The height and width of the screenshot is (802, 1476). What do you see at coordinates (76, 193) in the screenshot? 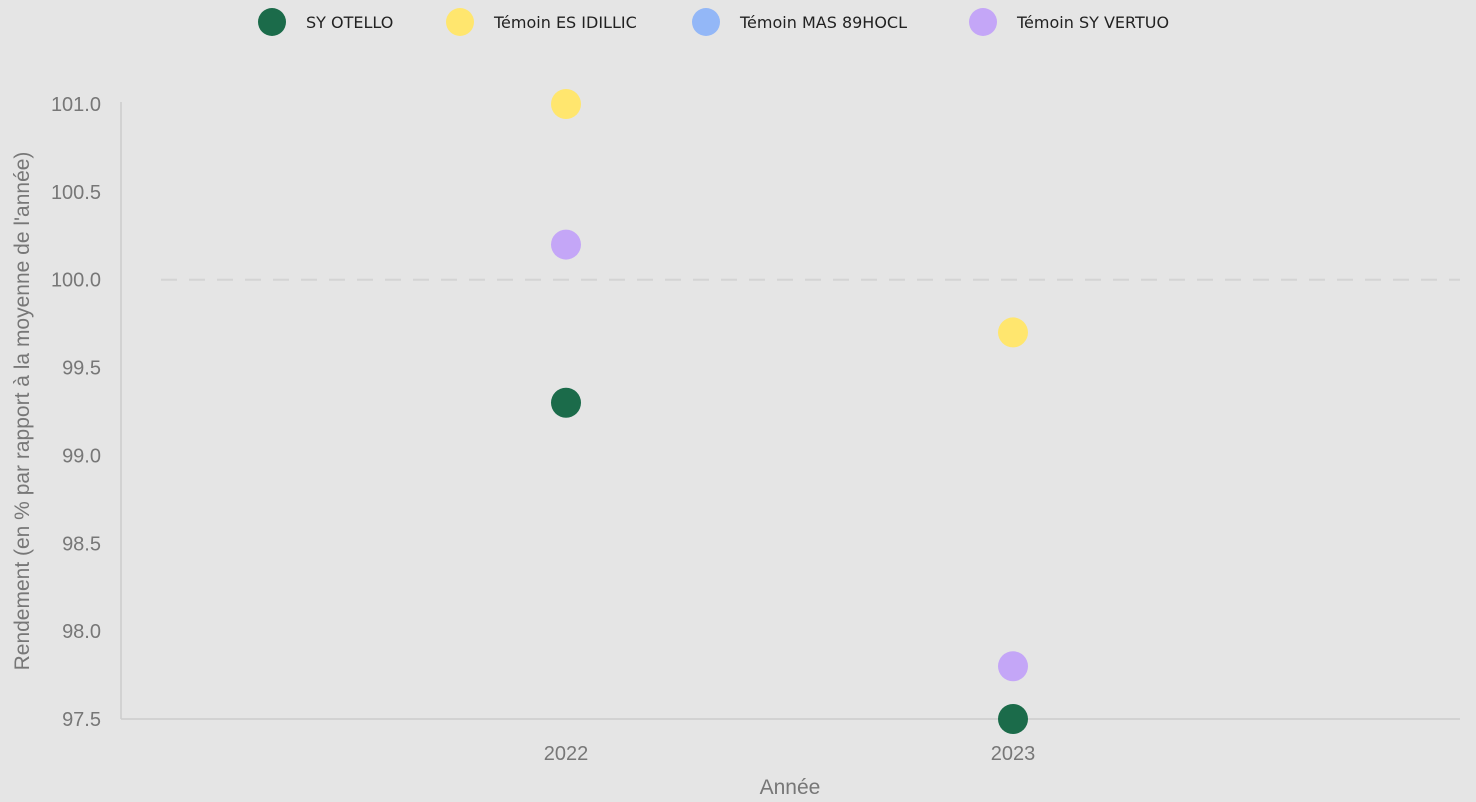
I see `y-tick-label: 100.5` at bounding box center [76, 193].